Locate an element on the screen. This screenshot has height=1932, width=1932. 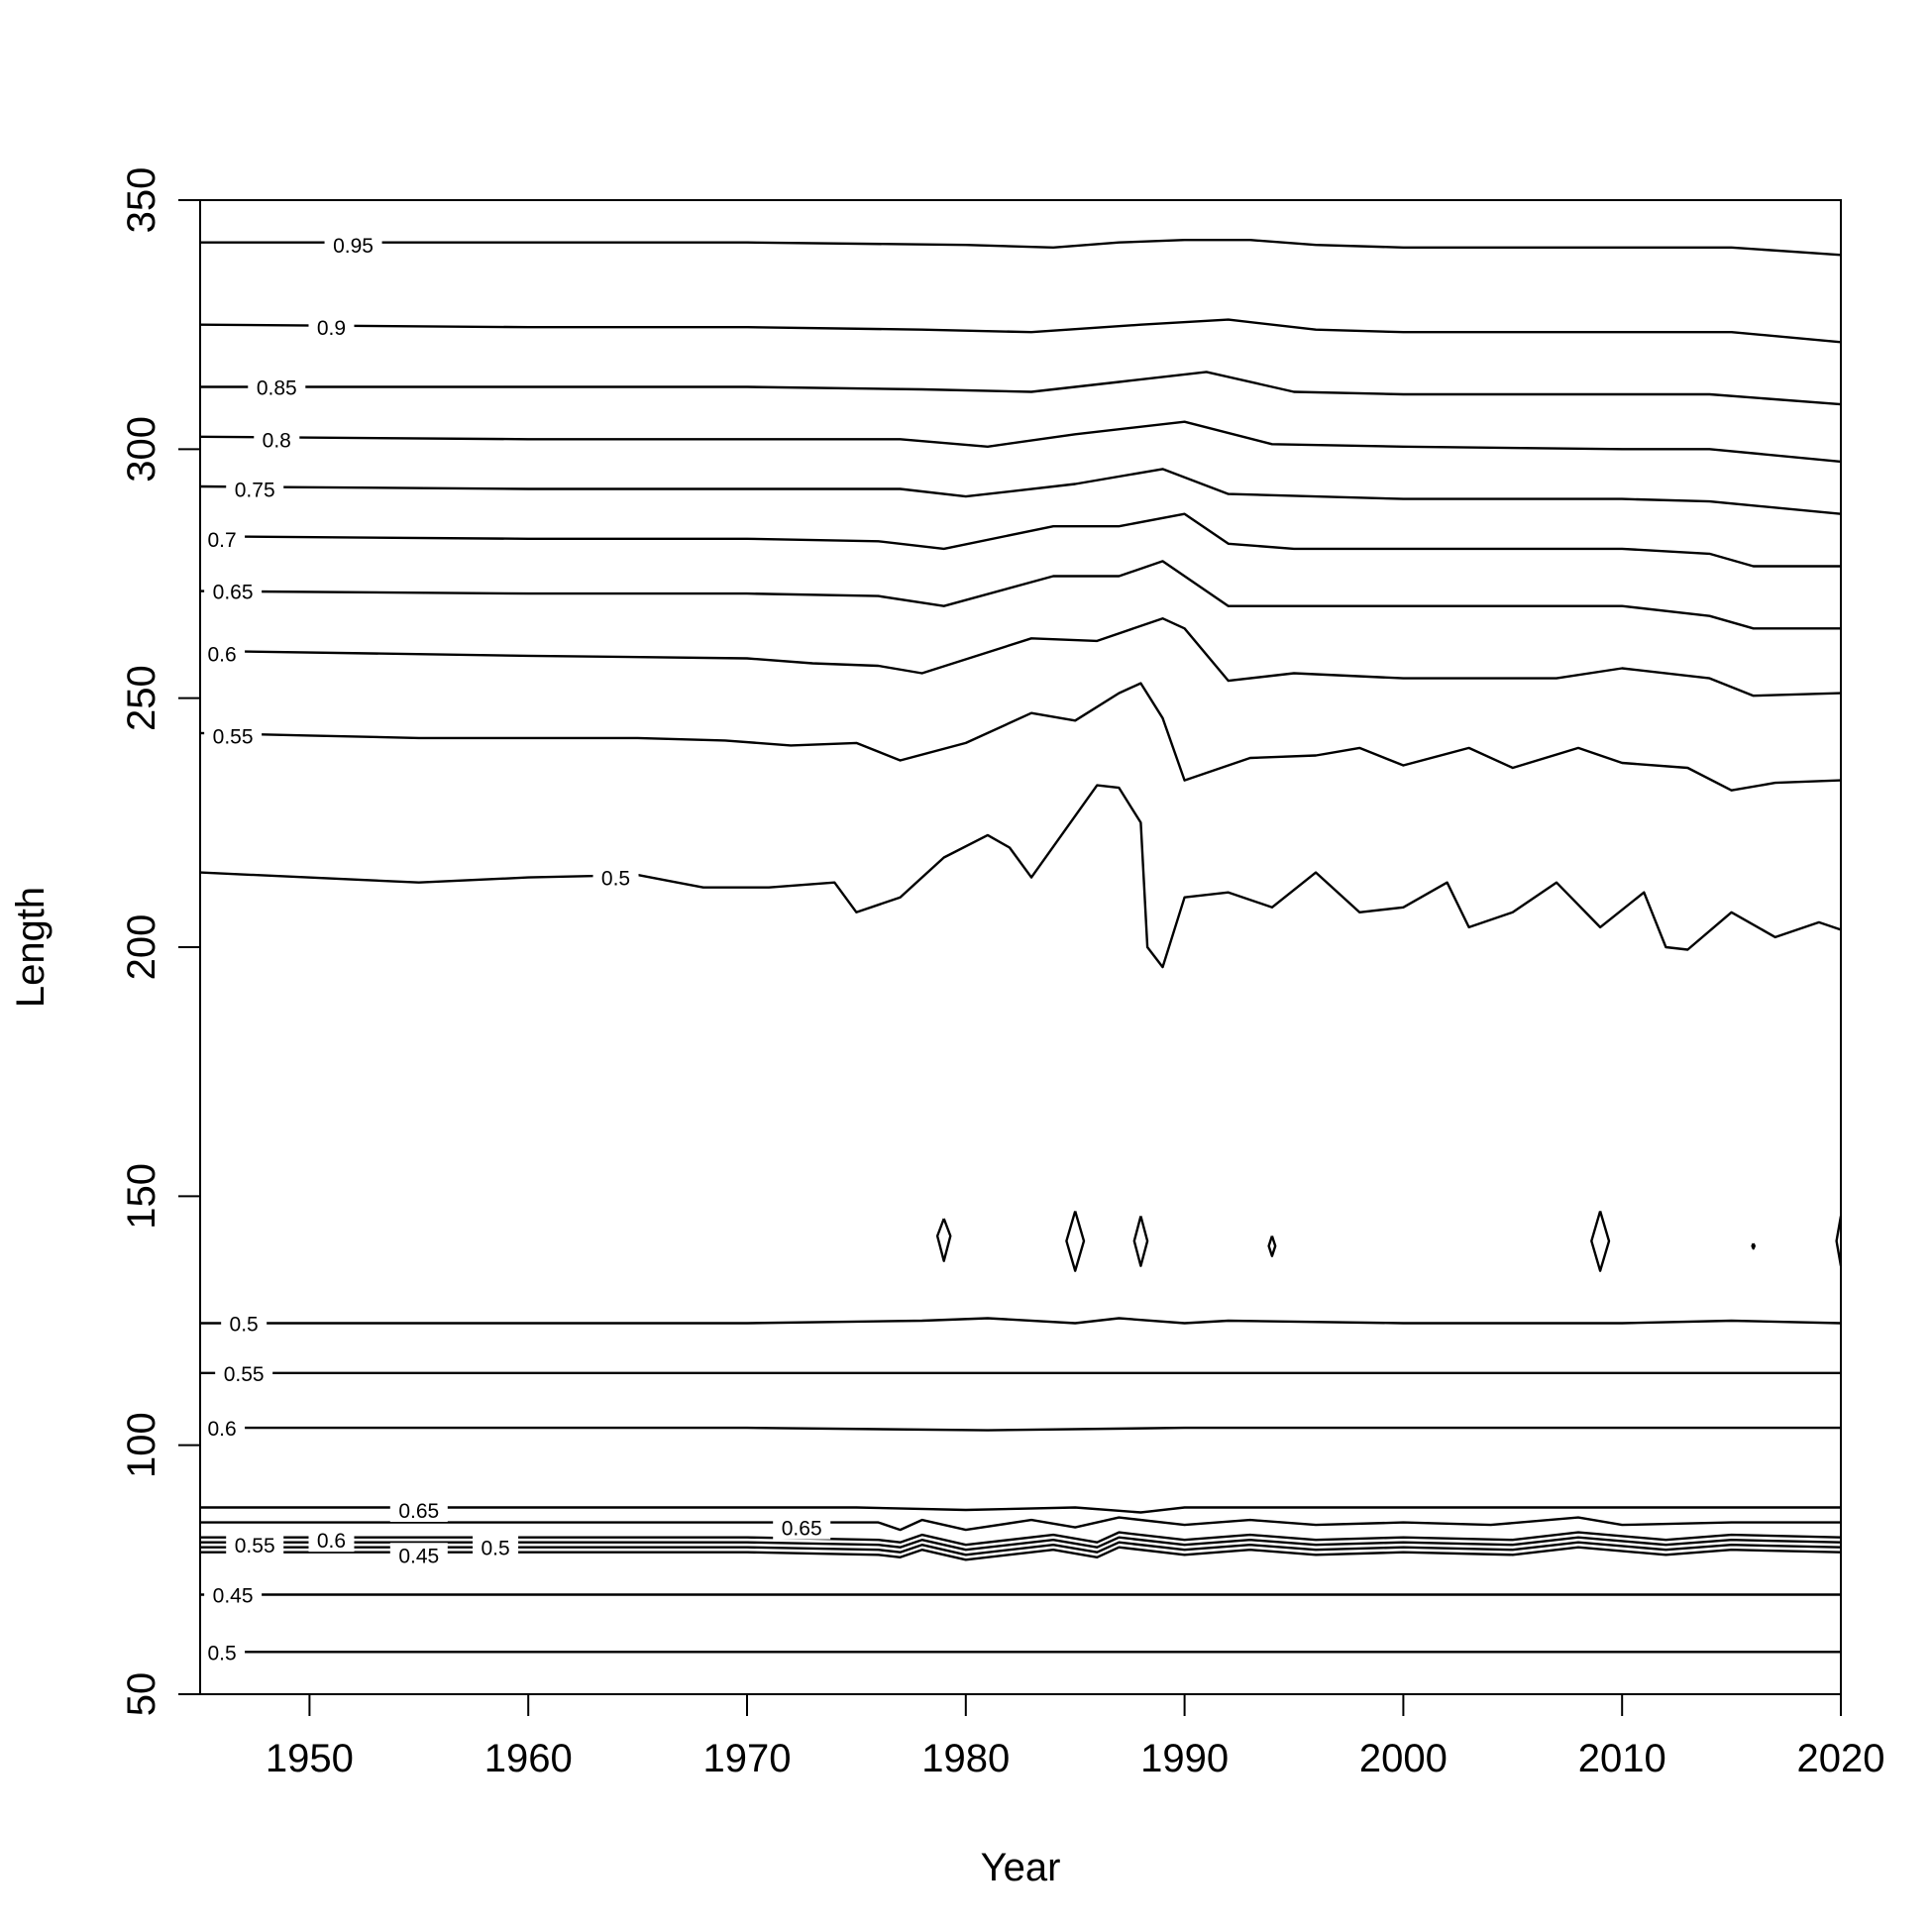
contour-label: 0.8 is located at coordinates (277, 441).